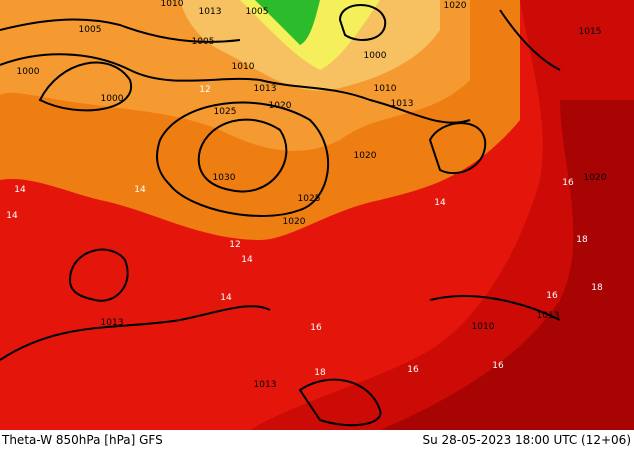 This screenshot has width=634, height=454. I want to click on isobar-label: 1015, so click(590, 32).